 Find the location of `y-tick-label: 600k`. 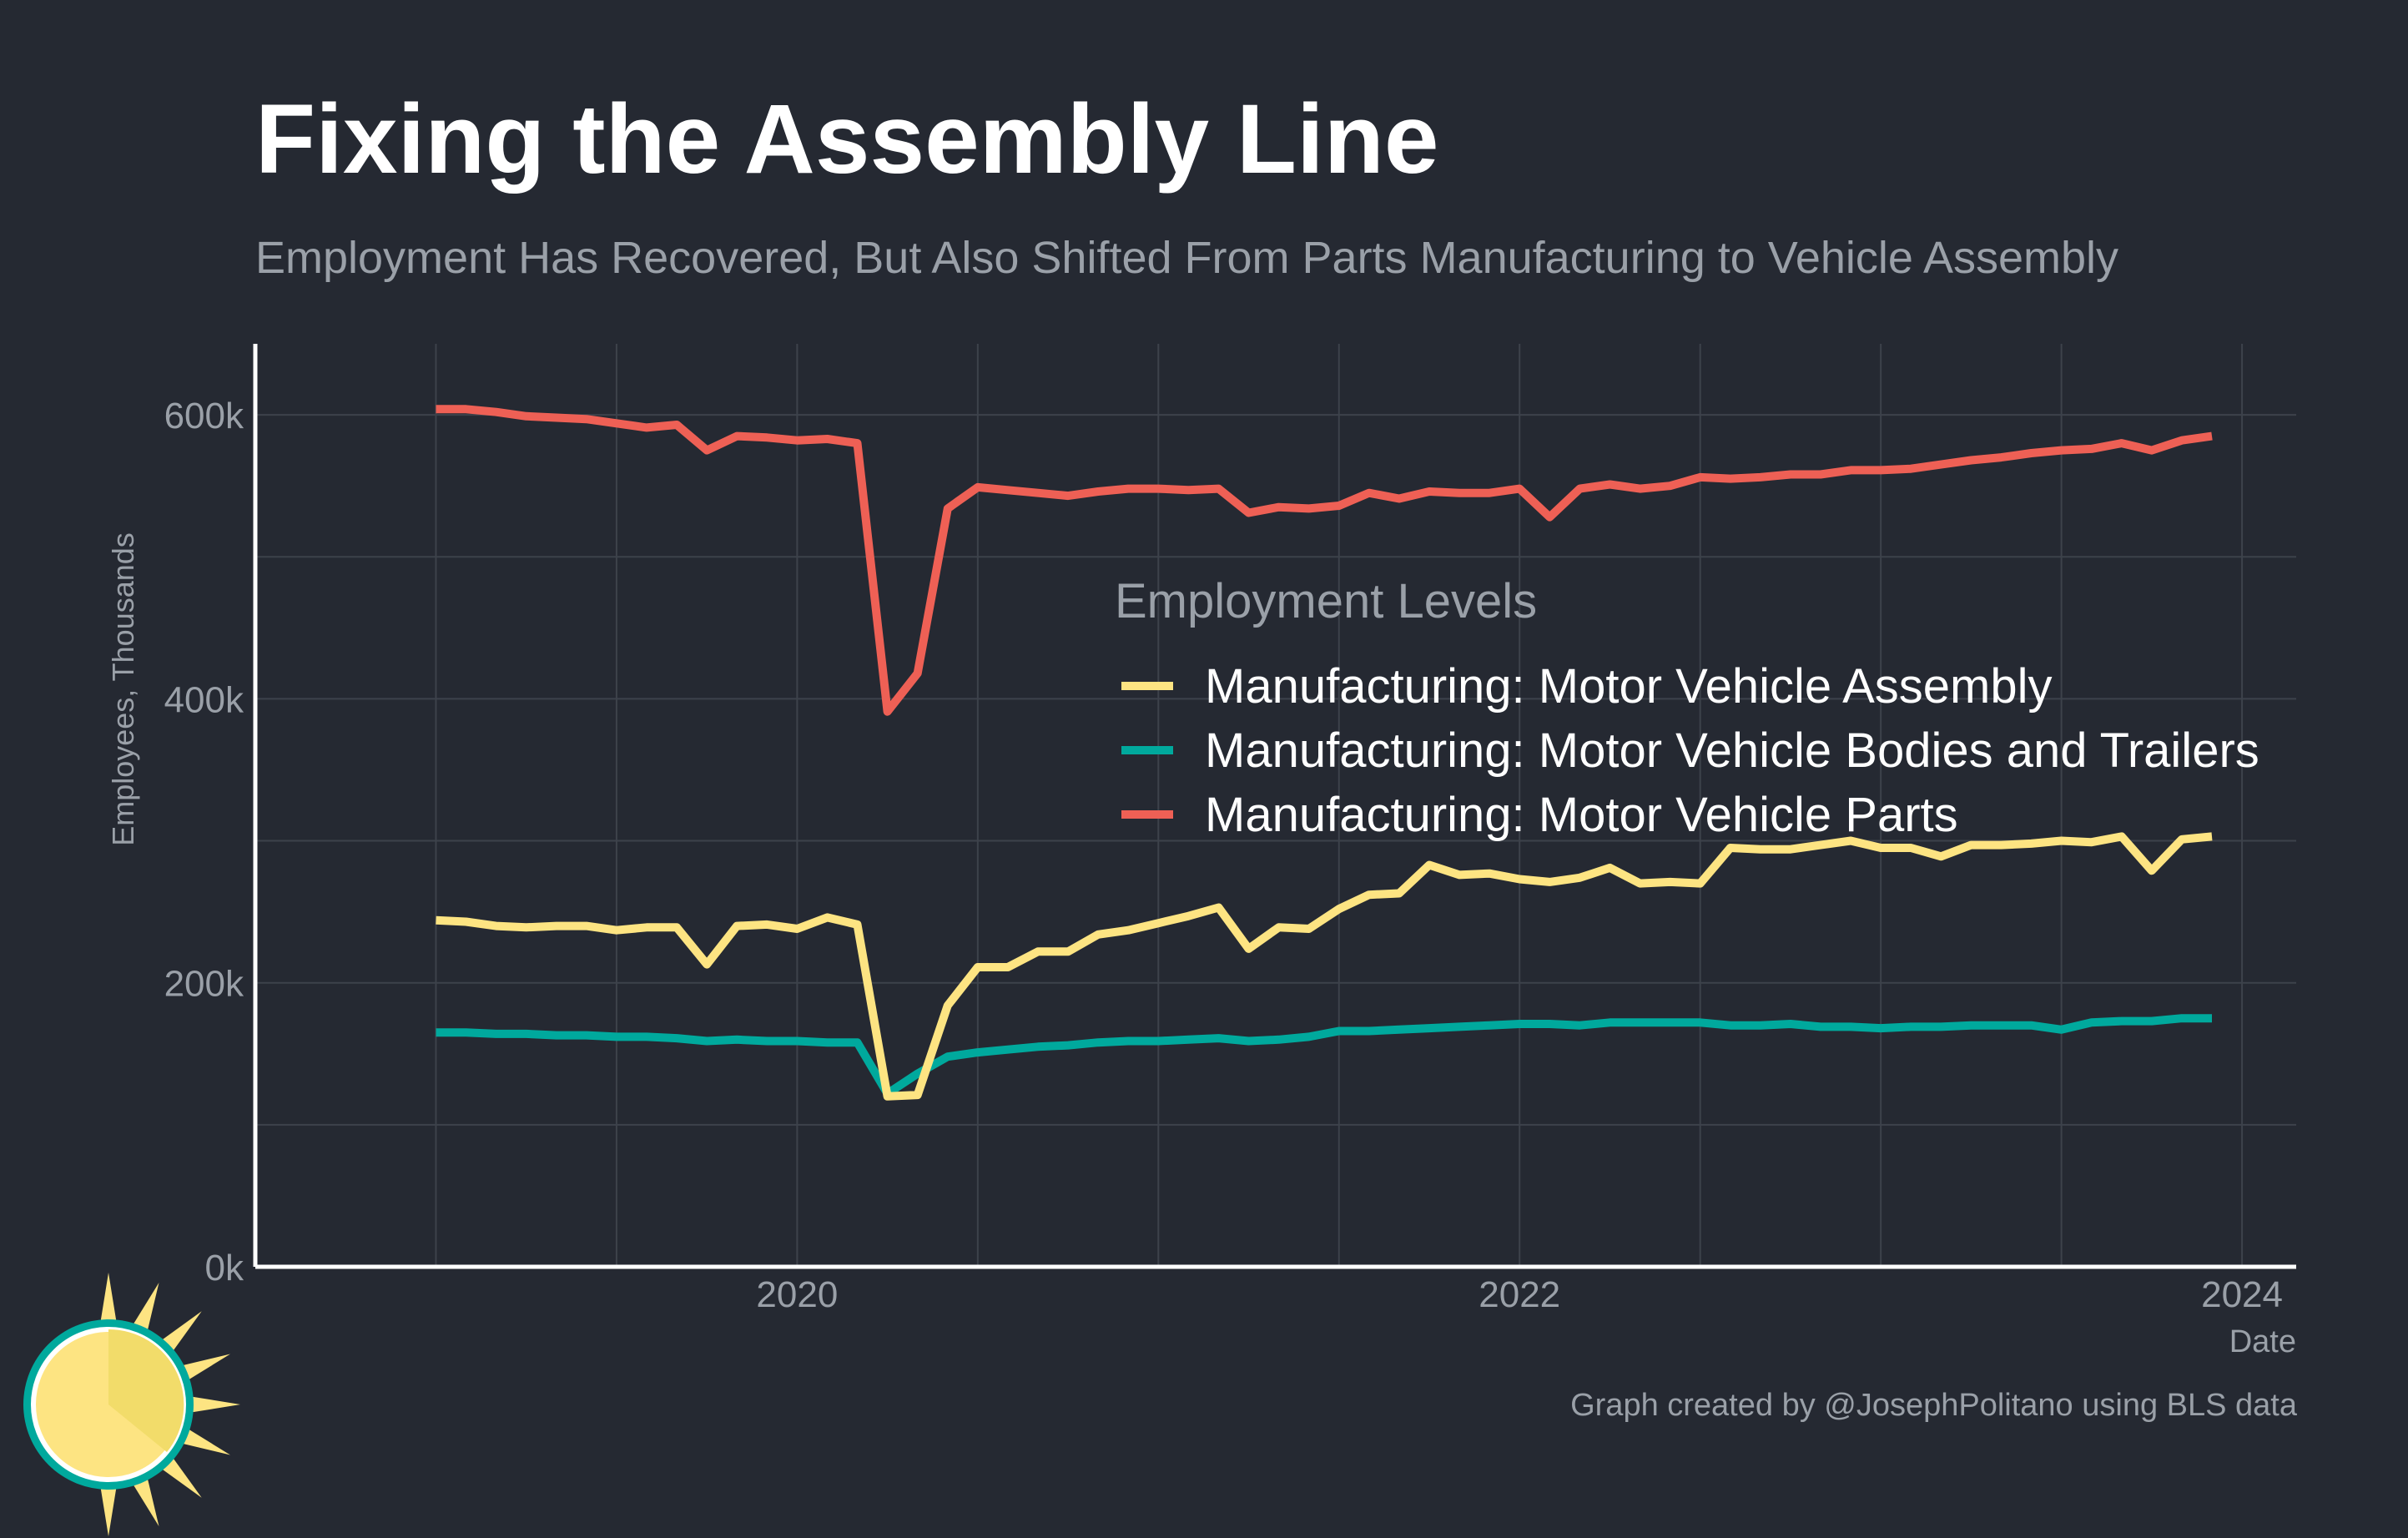

y-tick-label: 600k is located at coordinates (204, 416).